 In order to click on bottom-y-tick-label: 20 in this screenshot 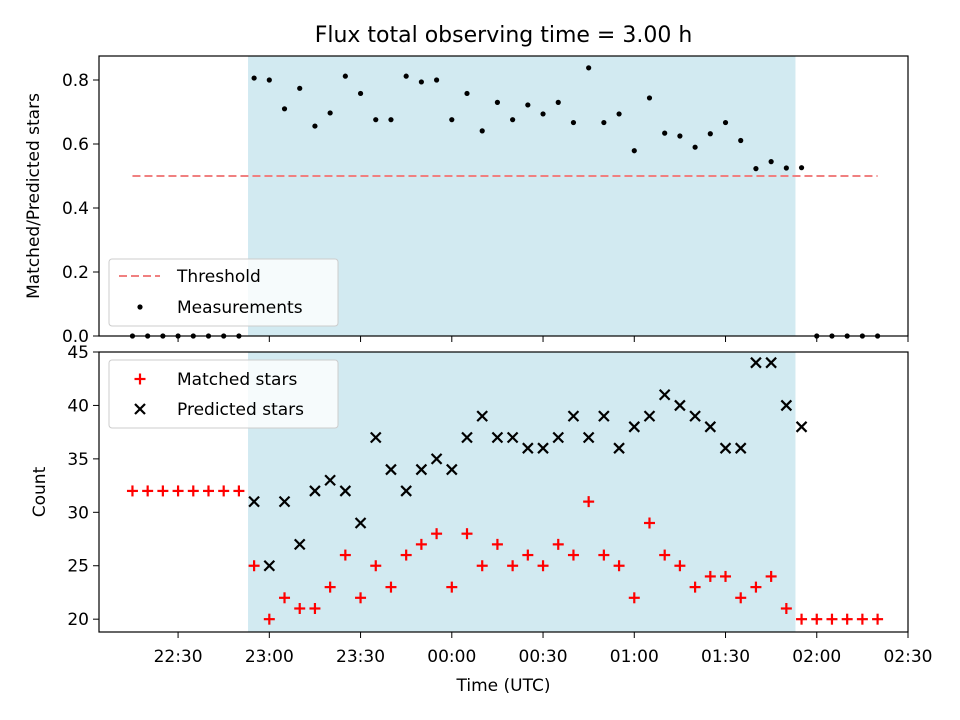, I will do `click(78, 620)`.